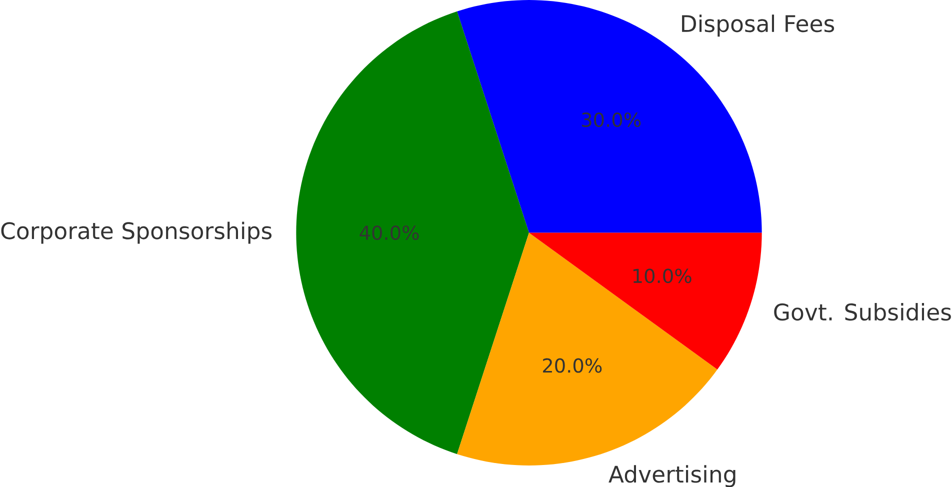  What do you see at coordinates (136, 233) in the screenshot?
I see `slice-label: Corporate Sponsorships` at bounding box center [136, 233].